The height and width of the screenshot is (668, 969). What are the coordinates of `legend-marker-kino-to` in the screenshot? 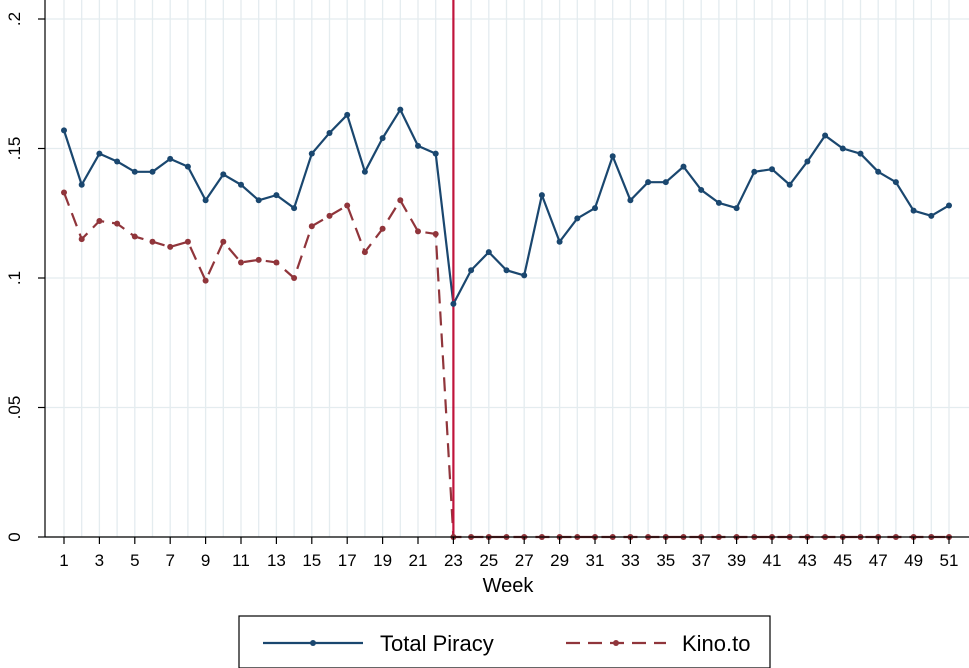 It's located at (616, 643).